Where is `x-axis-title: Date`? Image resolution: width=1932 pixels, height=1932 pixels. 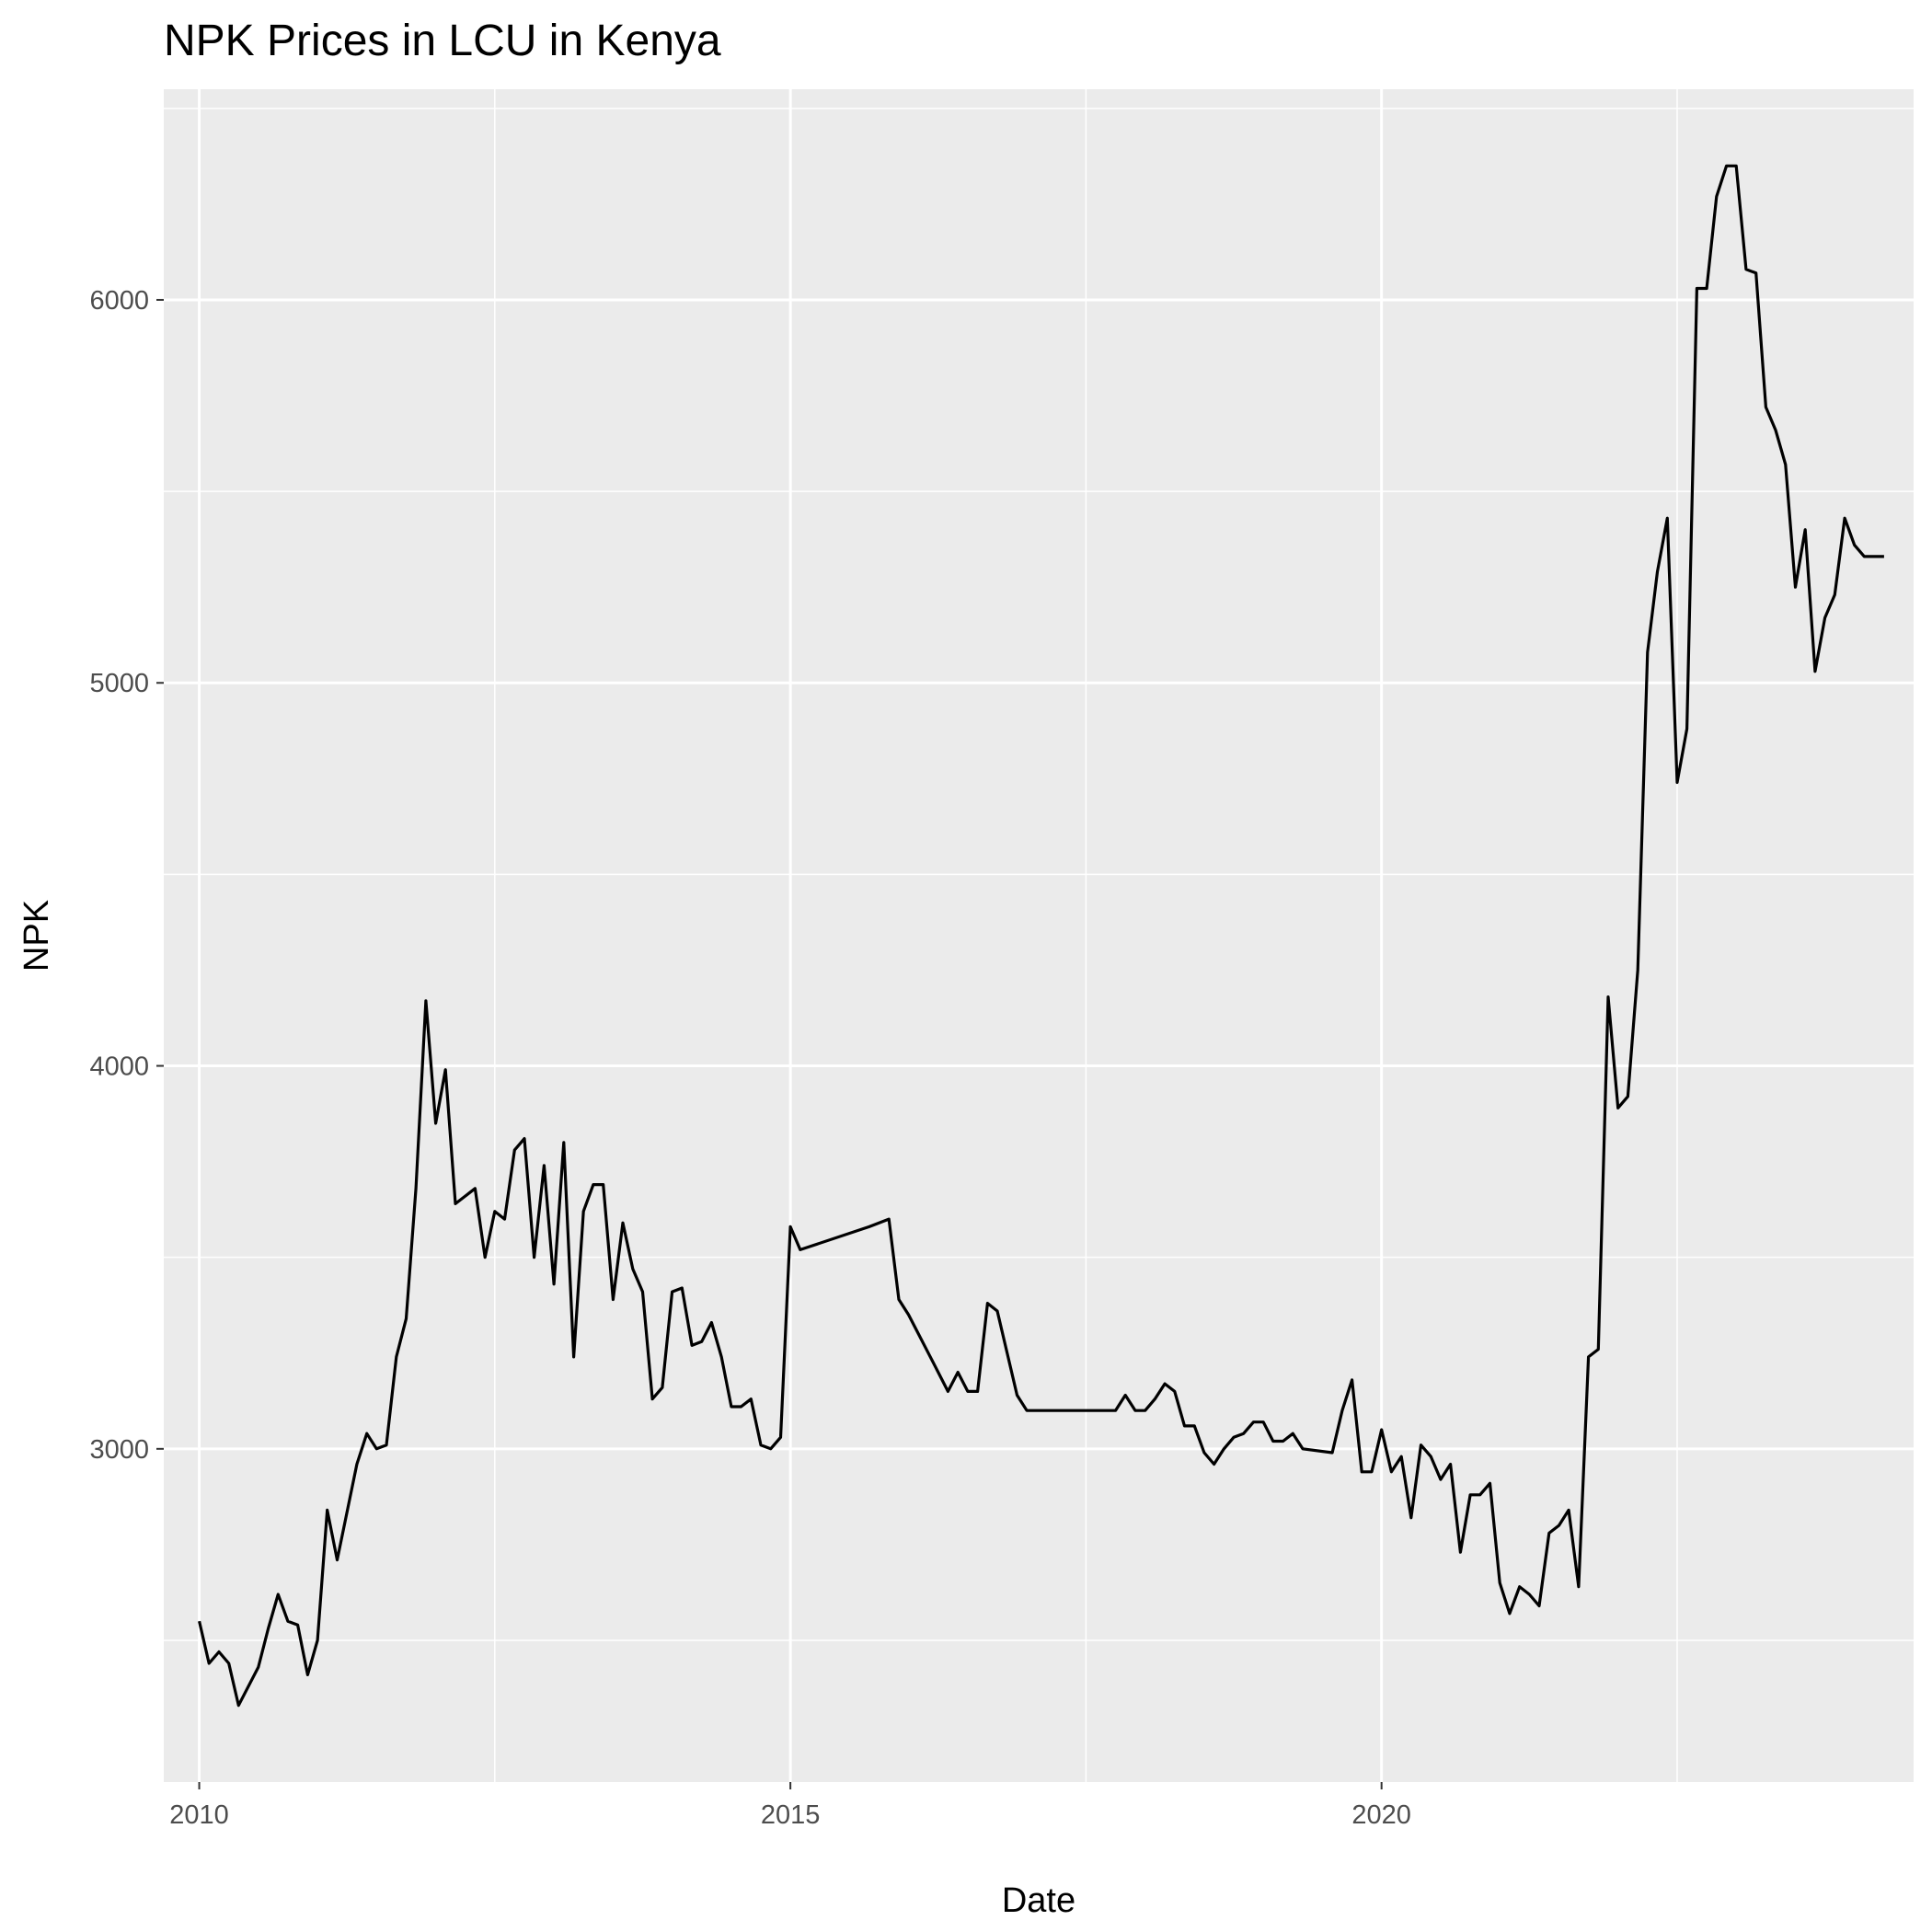
x-axis-title: Date is located at coordinates (1038, 1901).